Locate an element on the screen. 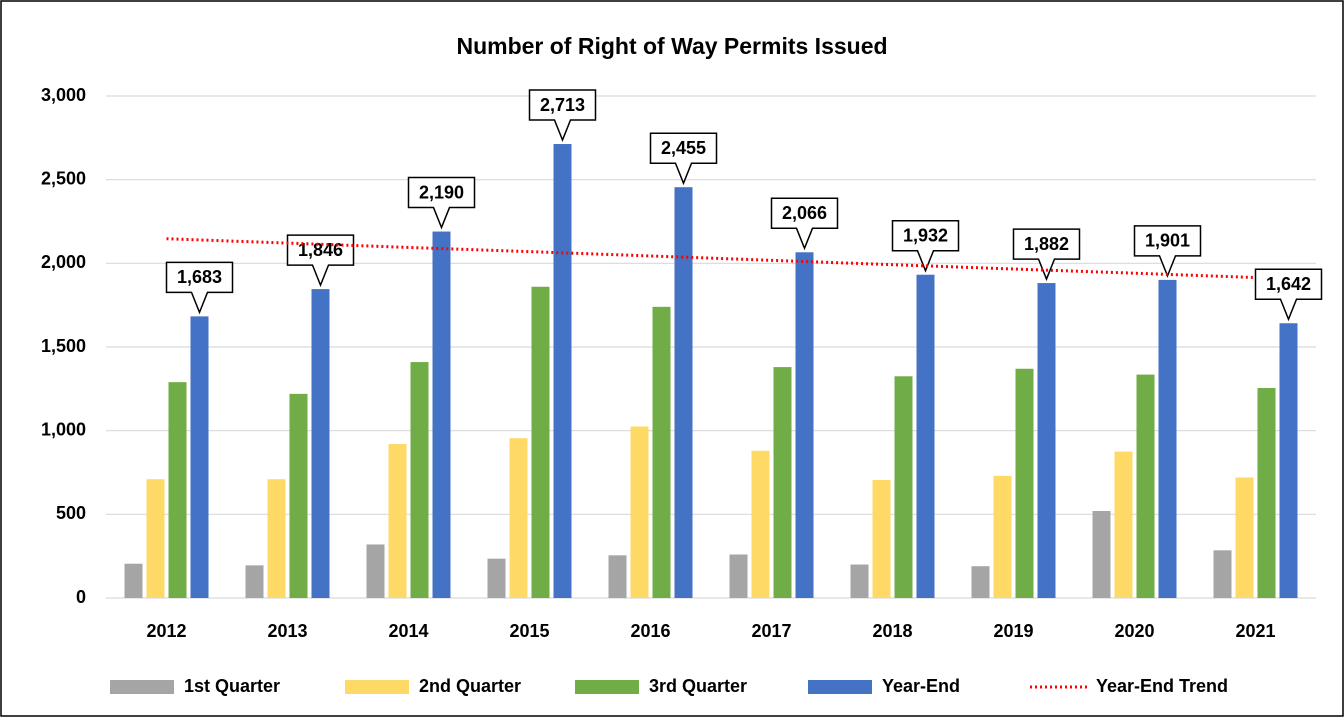  legend-label: Year-End is located at coordinates (921, 686).